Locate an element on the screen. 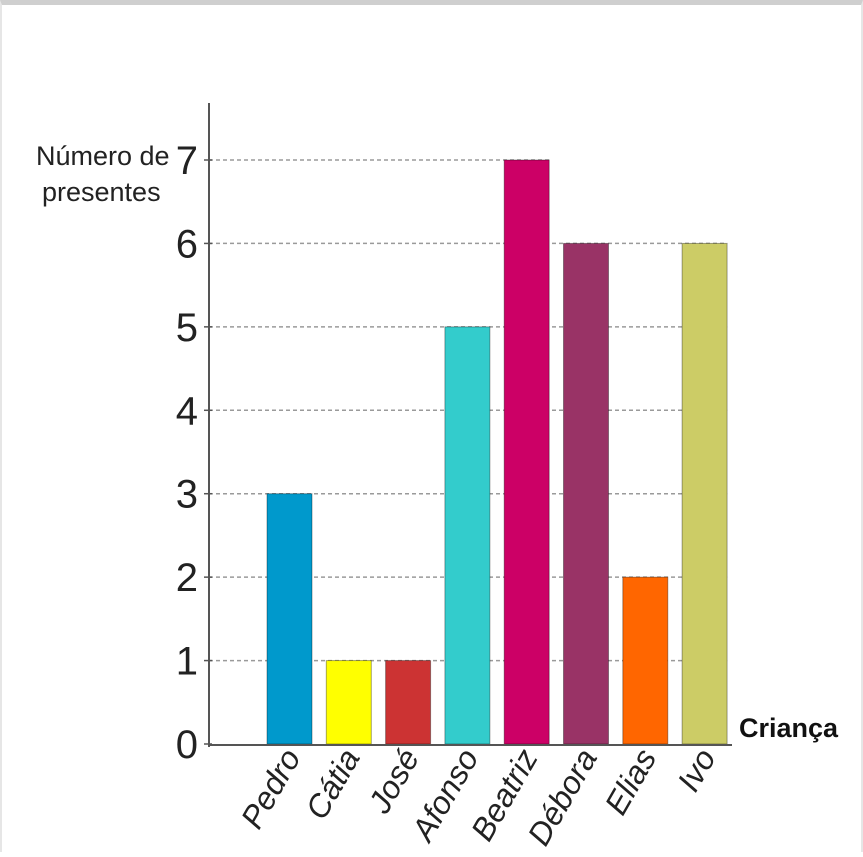 The width and height of the screenshot is (863, 857). bar-débora is located at coordinates (586, 493).